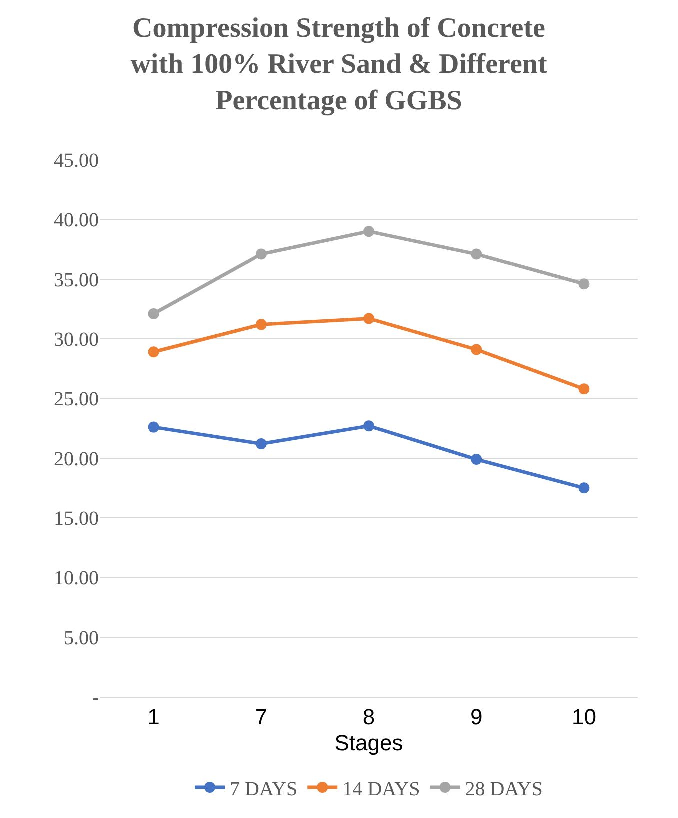 The height and width of the screenshot is (818, 678). I want to click on x-tick-label: 7, so click(261, 717).